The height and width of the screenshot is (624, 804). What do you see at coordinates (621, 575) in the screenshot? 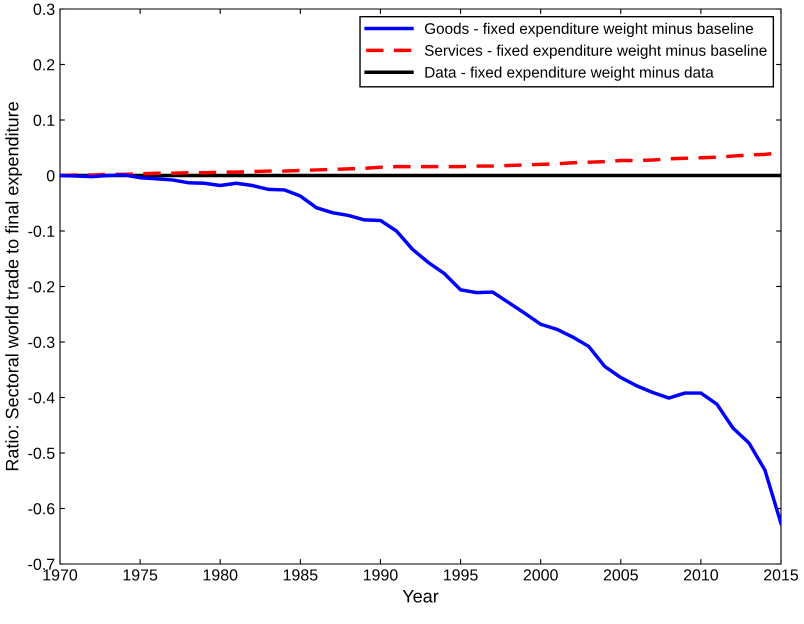
I see `x-tick-label: 2005` at bounding box center [621, 575].